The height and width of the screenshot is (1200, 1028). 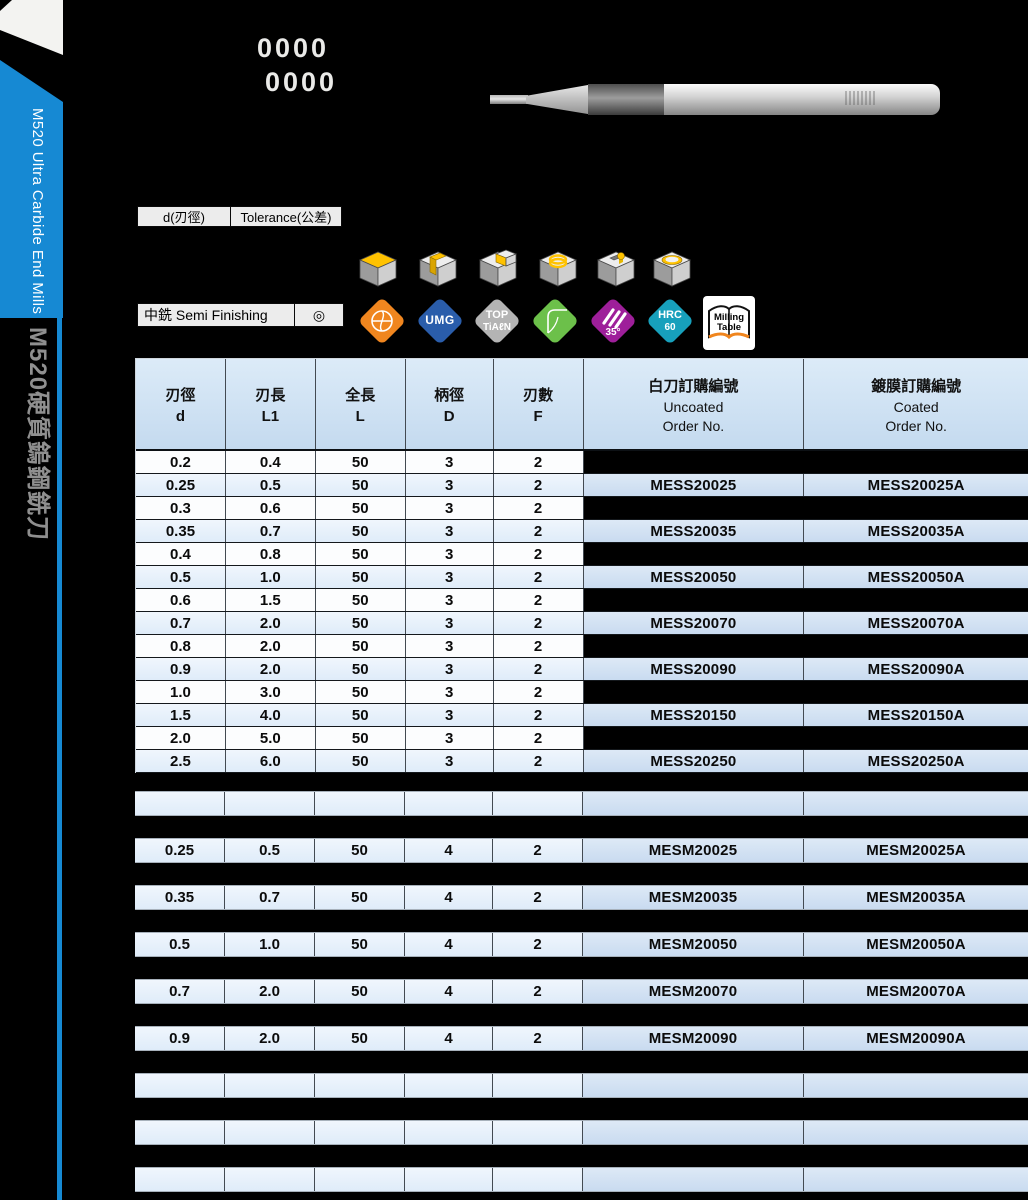 What do you see at coordinates (181, 462) in the screenshot?
I see `cell-d: 0.2` at bounding box center [181, 462].